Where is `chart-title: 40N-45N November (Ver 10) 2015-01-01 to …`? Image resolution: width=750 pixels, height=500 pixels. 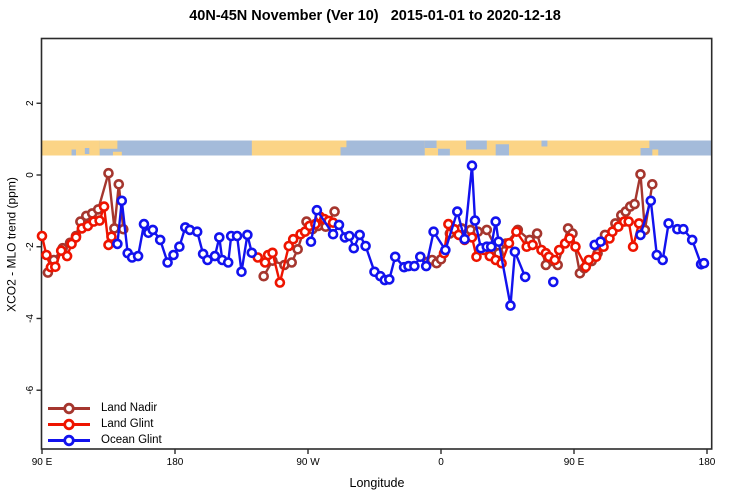
chart-title: 40N-45N November (Ver 10) 2015-01-01 to … is located at coordinates (375, 16).